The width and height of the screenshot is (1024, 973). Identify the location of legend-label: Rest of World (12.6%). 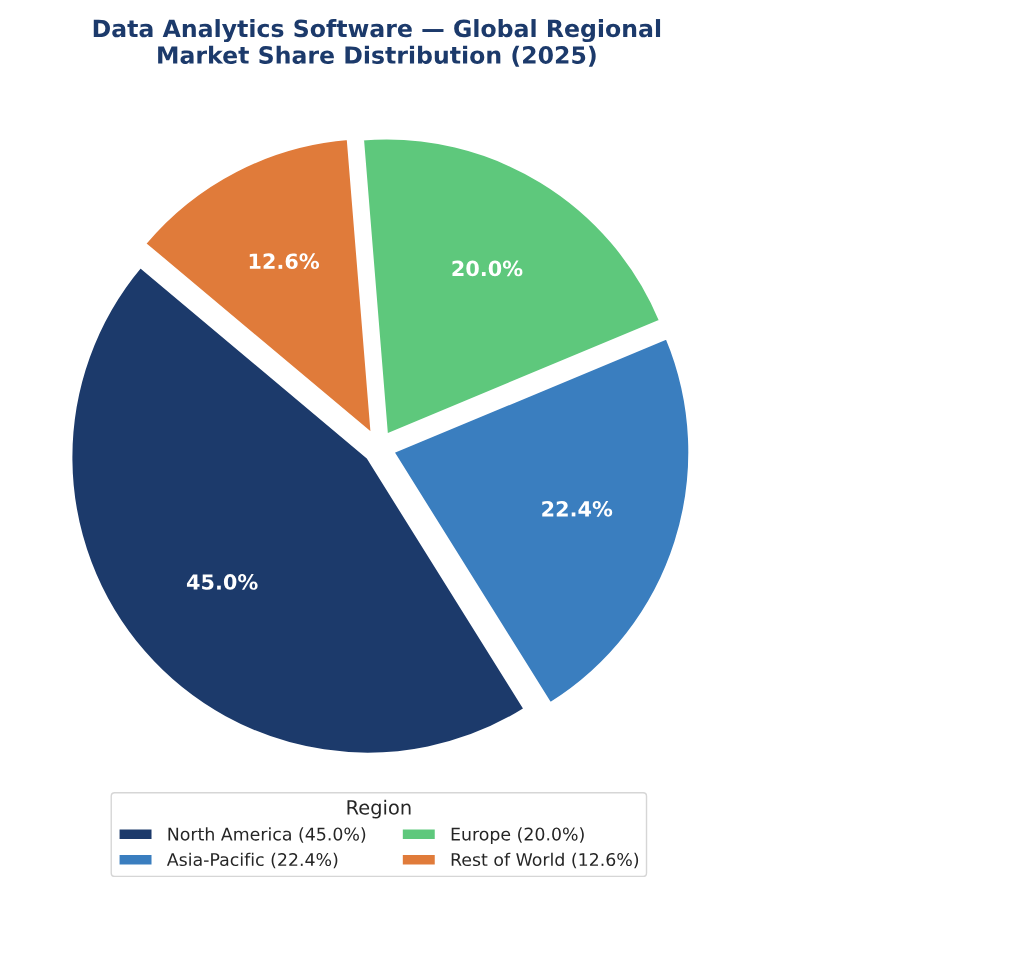
(545, 860).